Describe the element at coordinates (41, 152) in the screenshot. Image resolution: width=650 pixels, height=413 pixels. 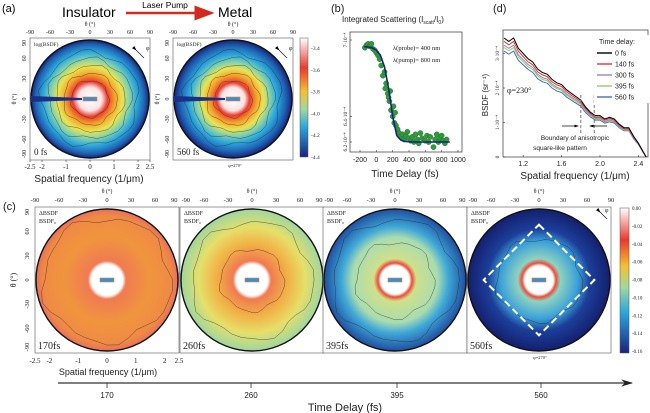
I see `map-time-label: 0 fs` at that location.